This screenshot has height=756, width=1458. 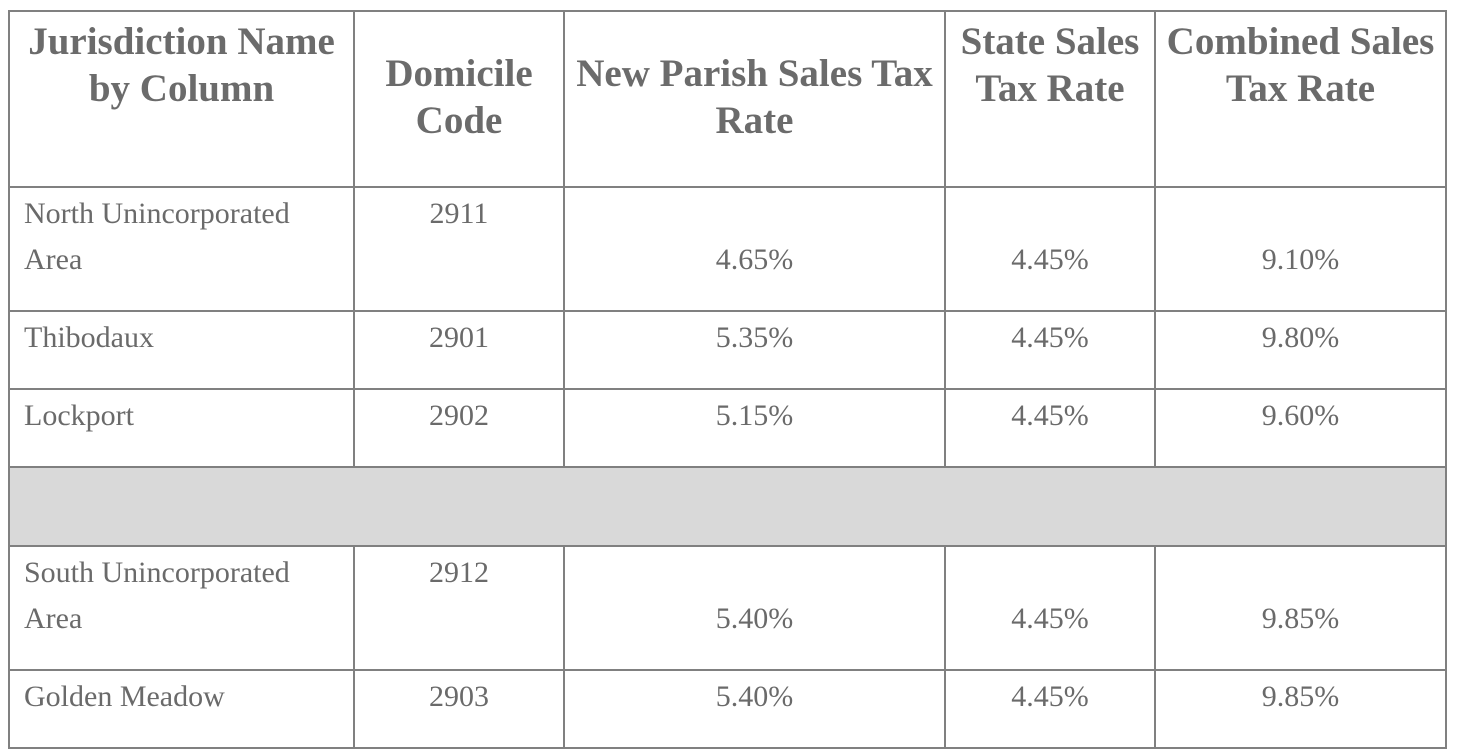 What do you see at coordinates (754, 428) in the screenshot?
I see `parish-rate: 5.15%` at bounding box center [754, 428].